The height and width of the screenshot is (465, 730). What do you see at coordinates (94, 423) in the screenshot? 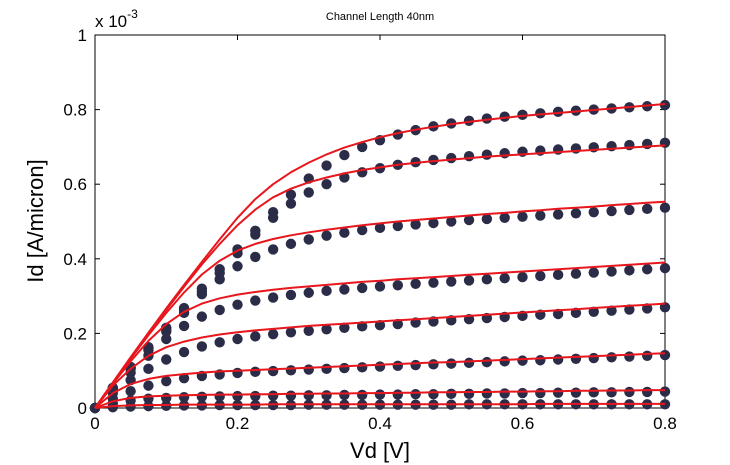
I see `x-tick-label-0: 0` at bounding box center [94, 423].